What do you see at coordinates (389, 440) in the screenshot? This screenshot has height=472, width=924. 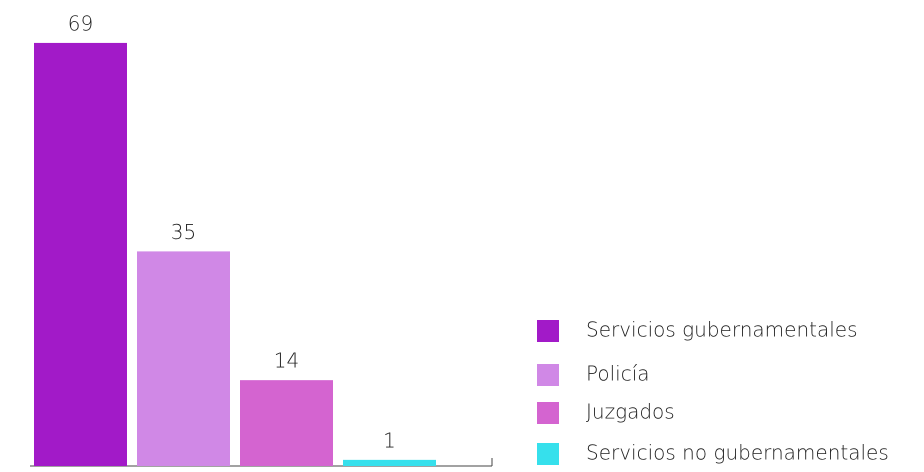 I see `data-label: 1` at bounding box center [389, 440].